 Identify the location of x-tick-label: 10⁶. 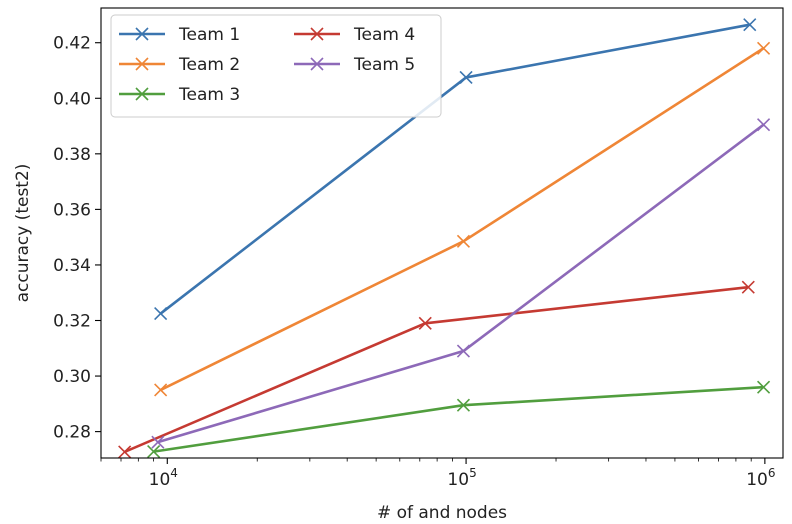
(760, 478).